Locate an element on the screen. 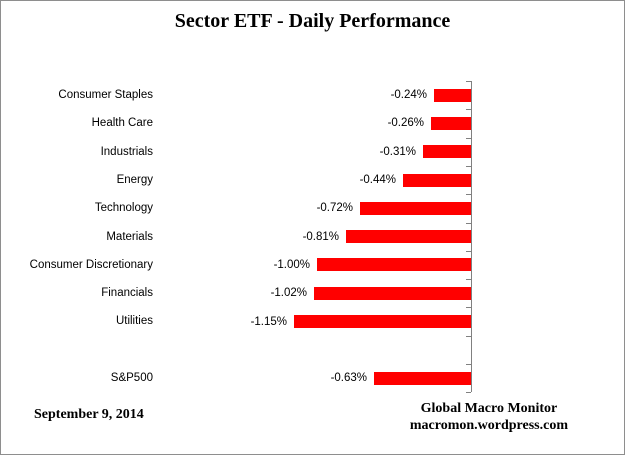  bar-row: -0.72% is located at coordinates (236, 208).